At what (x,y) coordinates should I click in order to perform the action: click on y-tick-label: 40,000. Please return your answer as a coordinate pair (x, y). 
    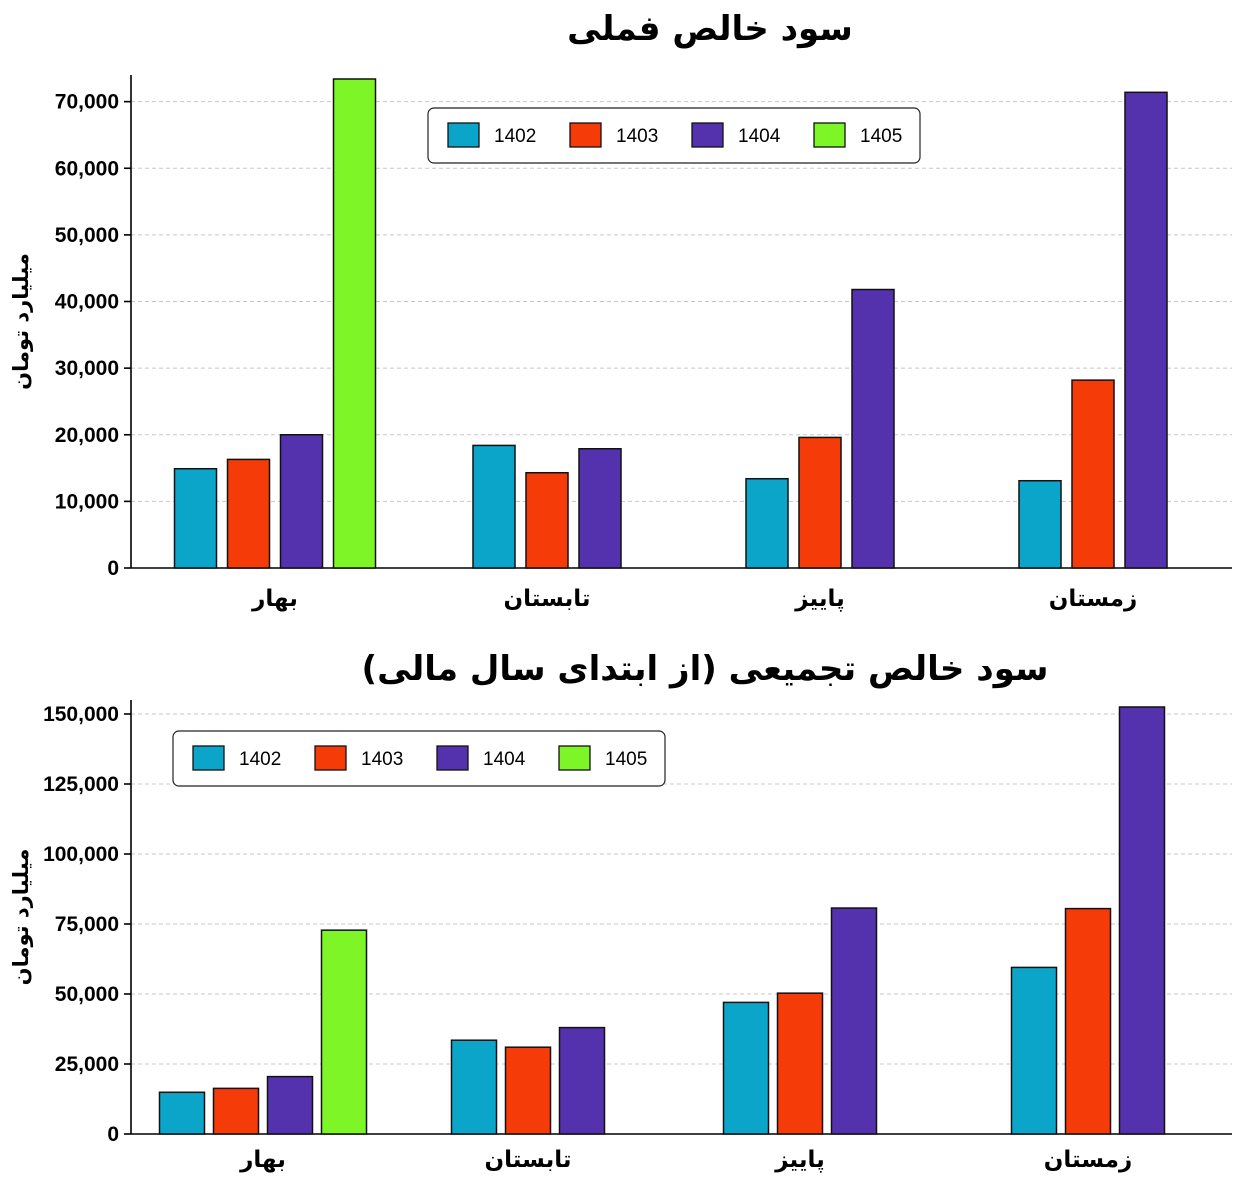
    Looking at the image, I should click on (87, 302).